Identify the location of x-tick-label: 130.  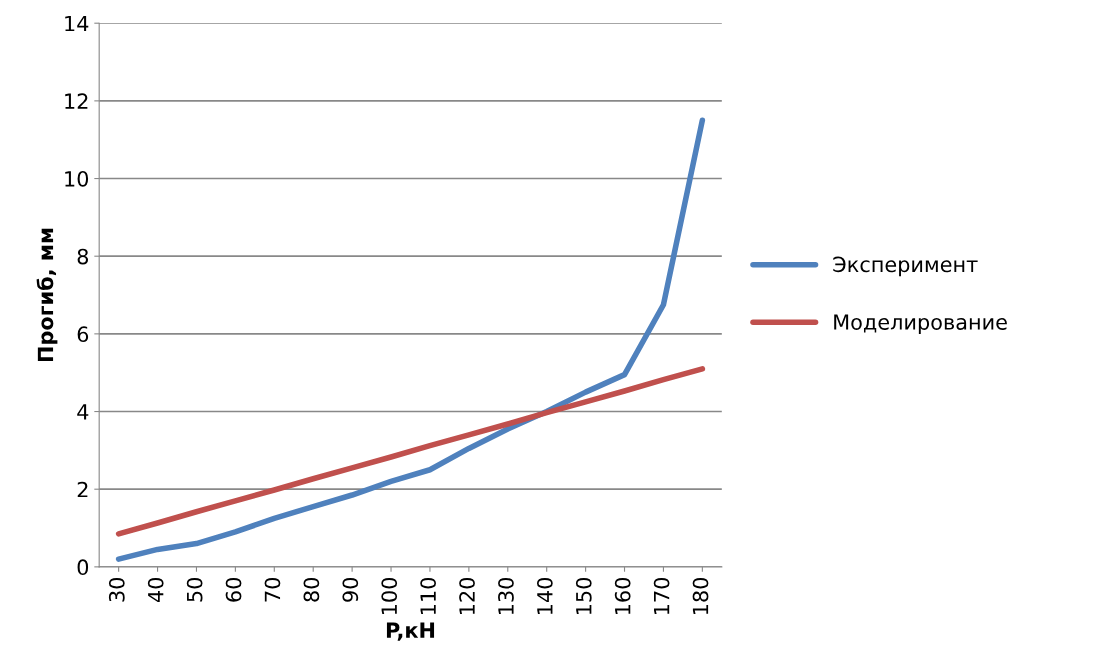
(506, 596).